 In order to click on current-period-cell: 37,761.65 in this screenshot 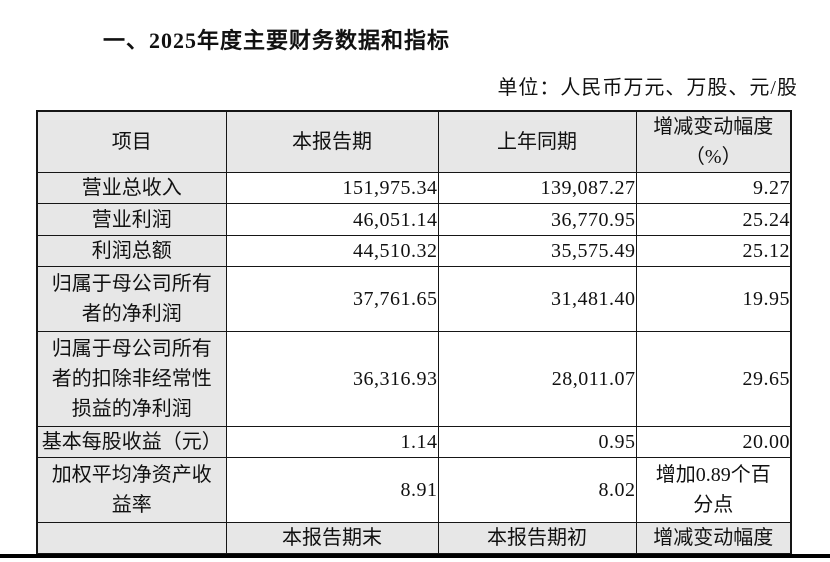, I will do `click(332, 299)`.